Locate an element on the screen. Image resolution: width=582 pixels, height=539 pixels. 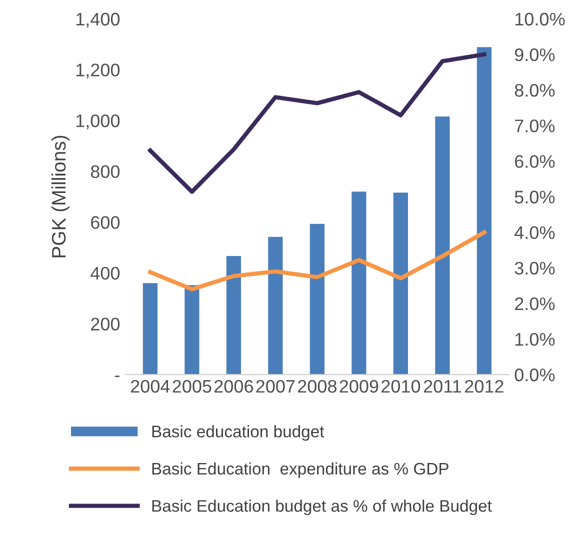
y2-tick-label: 9.0% is located at coordinates (534, 55).